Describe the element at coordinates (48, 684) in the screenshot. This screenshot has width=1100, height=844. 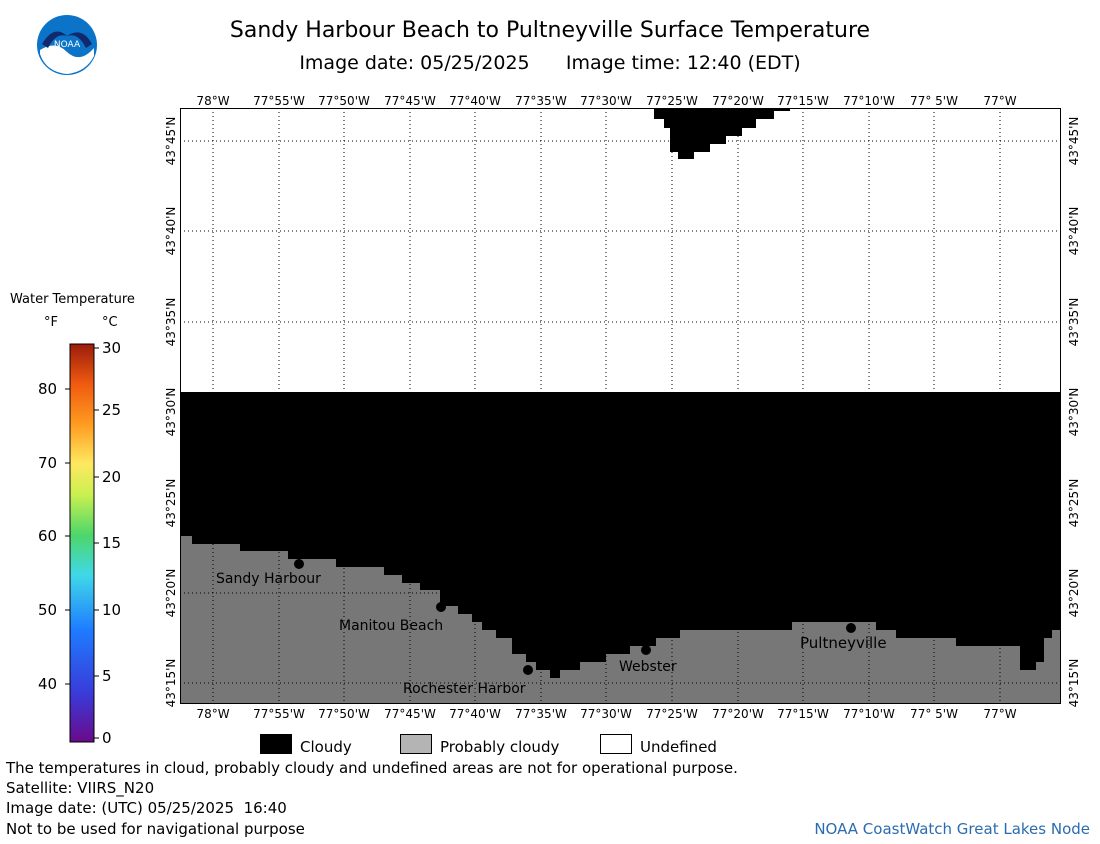
I see `colorbar-tick-f: 40` at that location.